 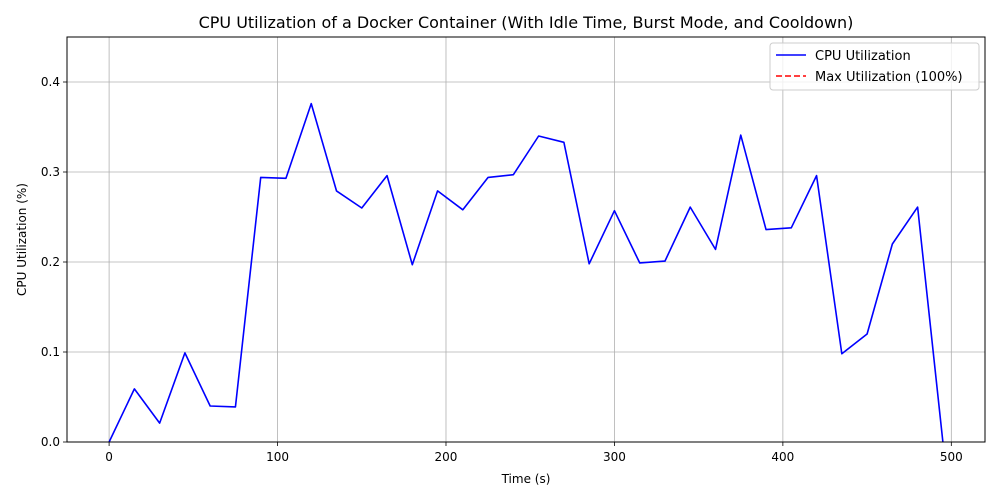 What do you see at coordinates (277, 457) in the screenshot?
I see `x-tick-label: 100` at bounding box center [277, 457].